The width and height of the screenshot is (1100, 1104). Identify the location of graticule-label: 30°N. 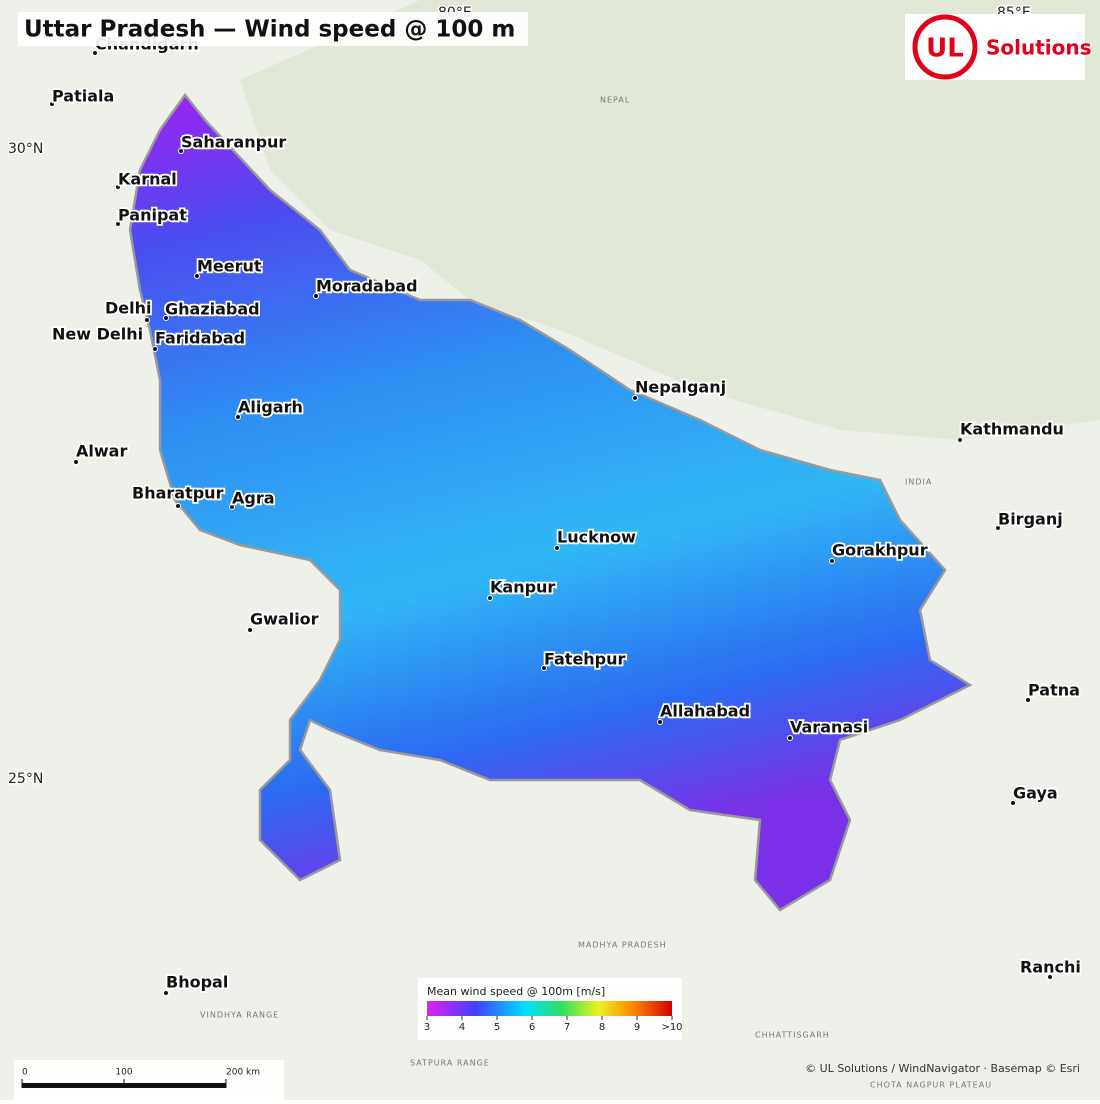
(25, 149).